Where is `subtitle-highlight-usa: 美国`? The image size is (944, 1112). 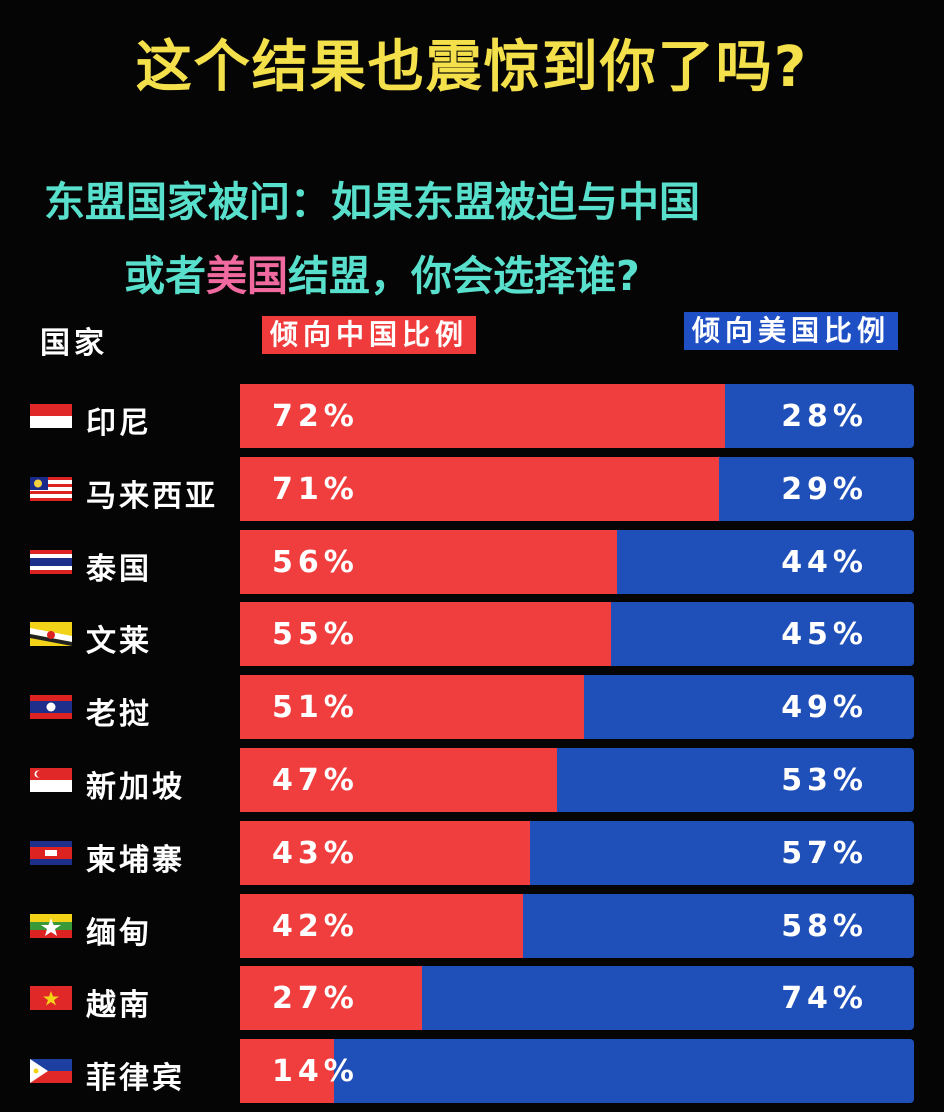
subtitle-highlight-usa: 美国 is located at coordinates (247, 276).